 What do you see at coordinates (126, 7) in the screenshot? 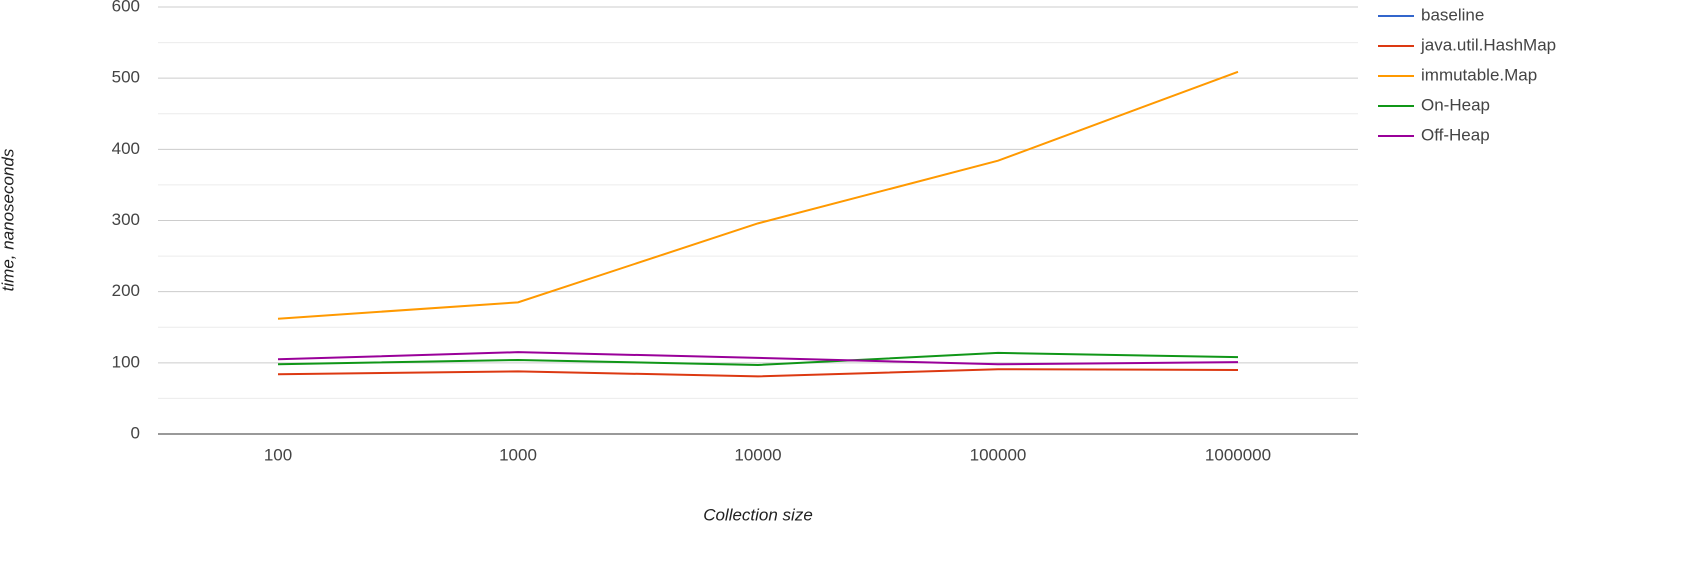
I see `y-tick-label: 600` at bounding box center [126, 7].